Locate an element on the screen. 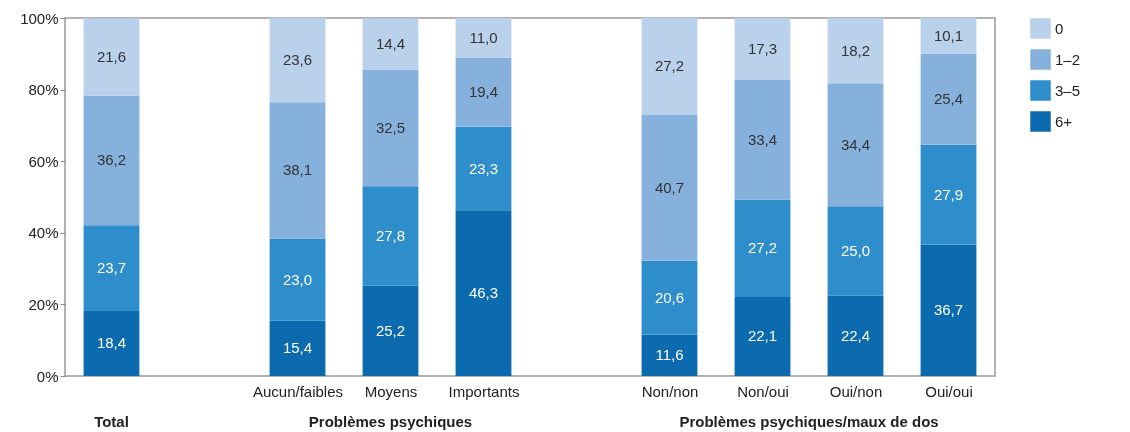 This screenshot has width=1130, height=432. data-label: 23,3 is located at coordinates (483, 168).